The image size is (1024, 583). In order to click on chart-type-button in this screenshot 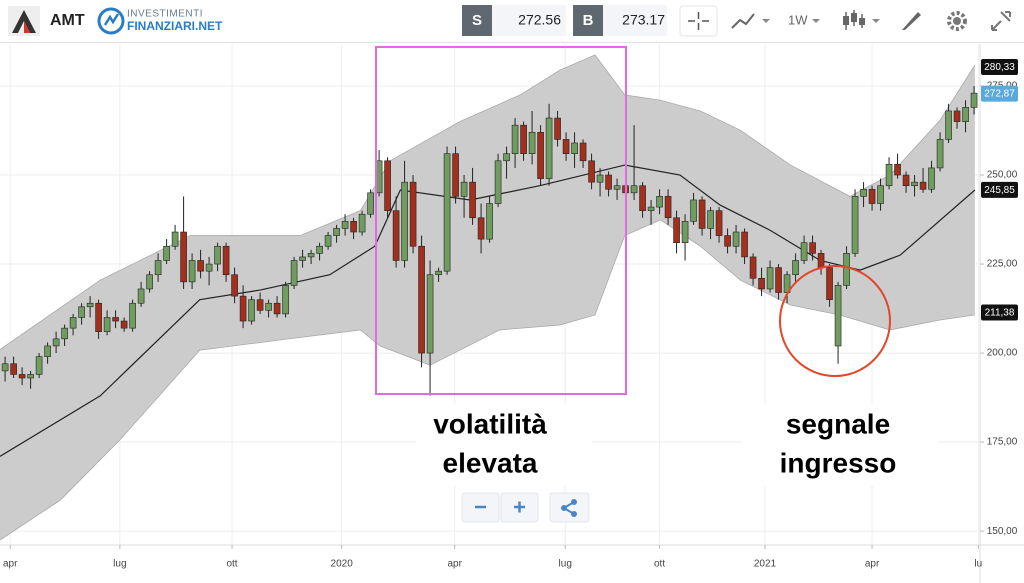, I will do `click(743, 21)`.